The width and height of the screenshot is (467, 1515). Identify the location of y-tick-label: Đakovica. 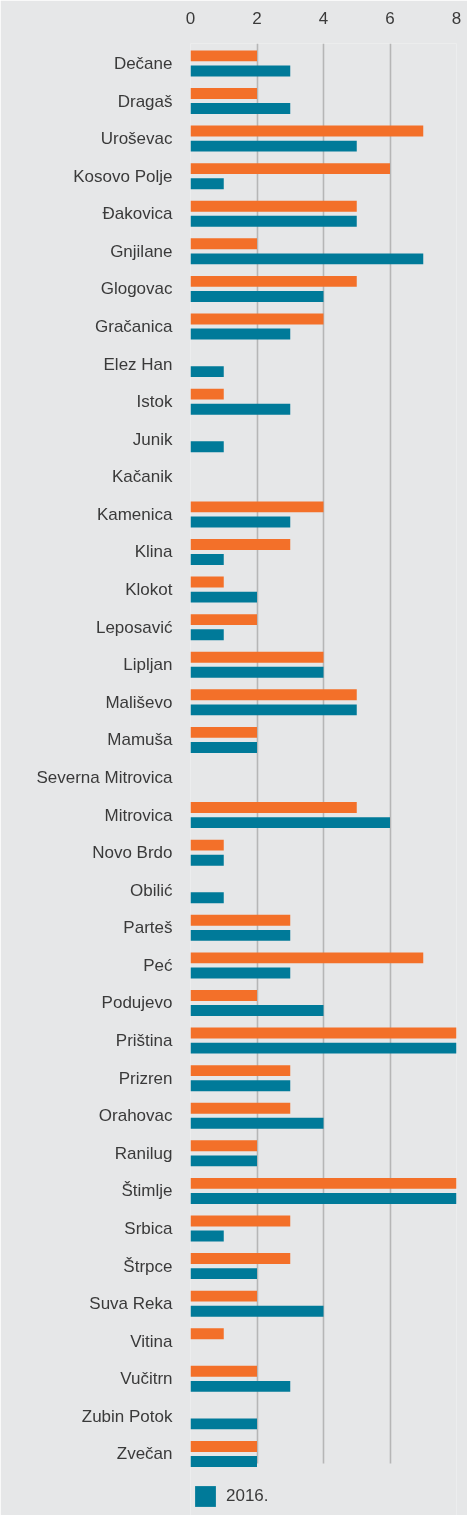
(138, 214).